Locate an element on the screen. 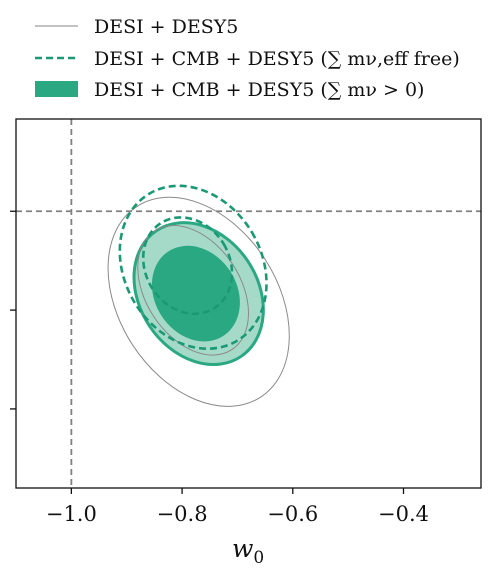 Image resolution: width=493 pixels, height=575 pixels. legend-swatch-nu-positive is located at coordinates (56, 89).